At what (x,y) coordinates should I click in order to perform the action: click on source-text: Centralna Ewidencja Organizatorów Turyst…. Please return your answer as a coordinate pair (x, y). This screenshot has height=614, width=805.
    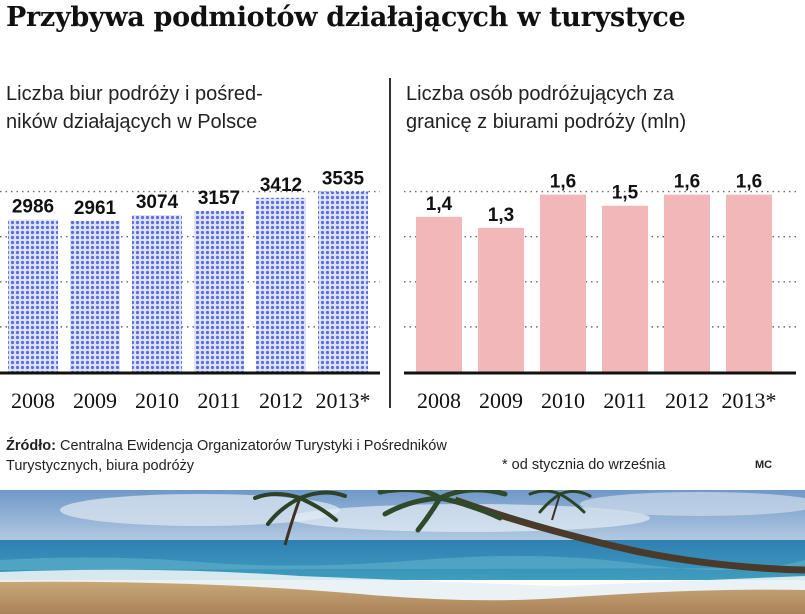
    Looking at the image, I should click on (226, 456).